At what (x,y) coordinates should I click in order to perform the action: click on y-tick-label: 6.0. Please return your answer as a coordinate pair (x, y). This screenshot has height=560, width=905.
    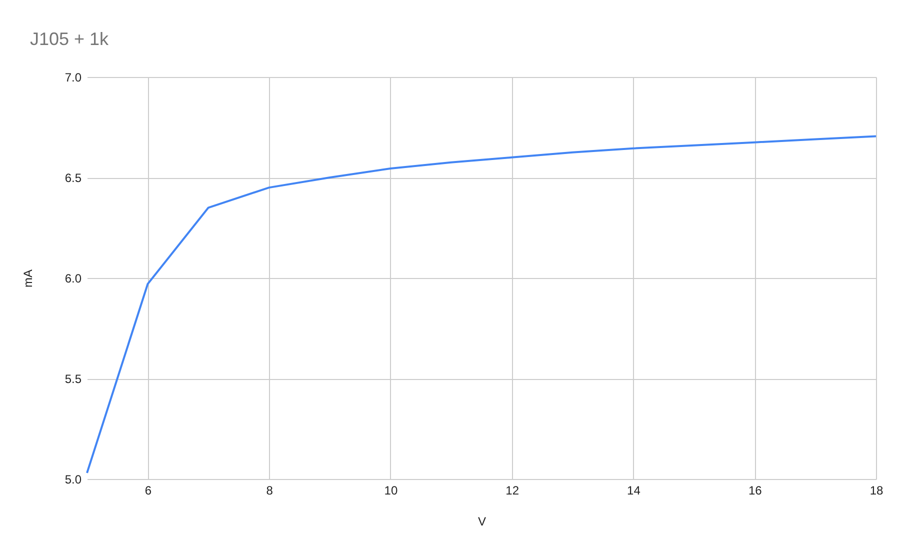
    Looking at the image, I should click on (73, 279).